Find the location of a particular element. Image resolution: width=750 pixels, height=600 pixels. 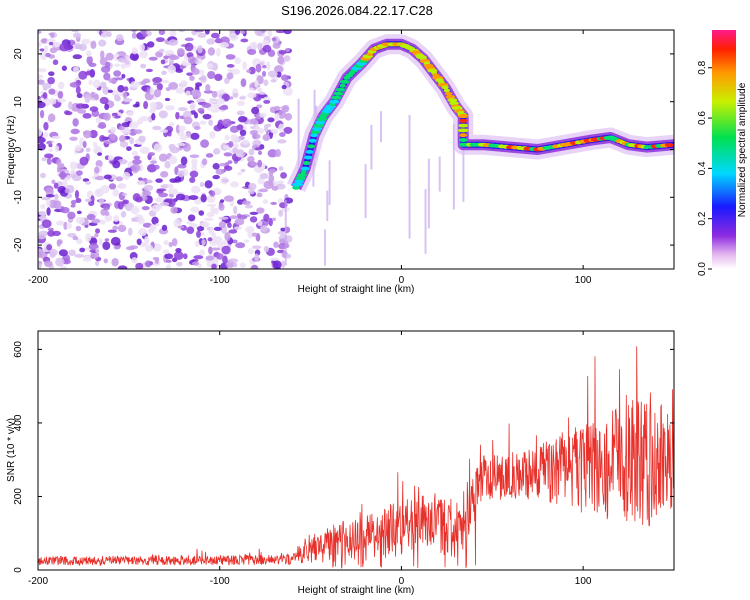

y-tick-label: 0 is located at coordinates (18, 149).